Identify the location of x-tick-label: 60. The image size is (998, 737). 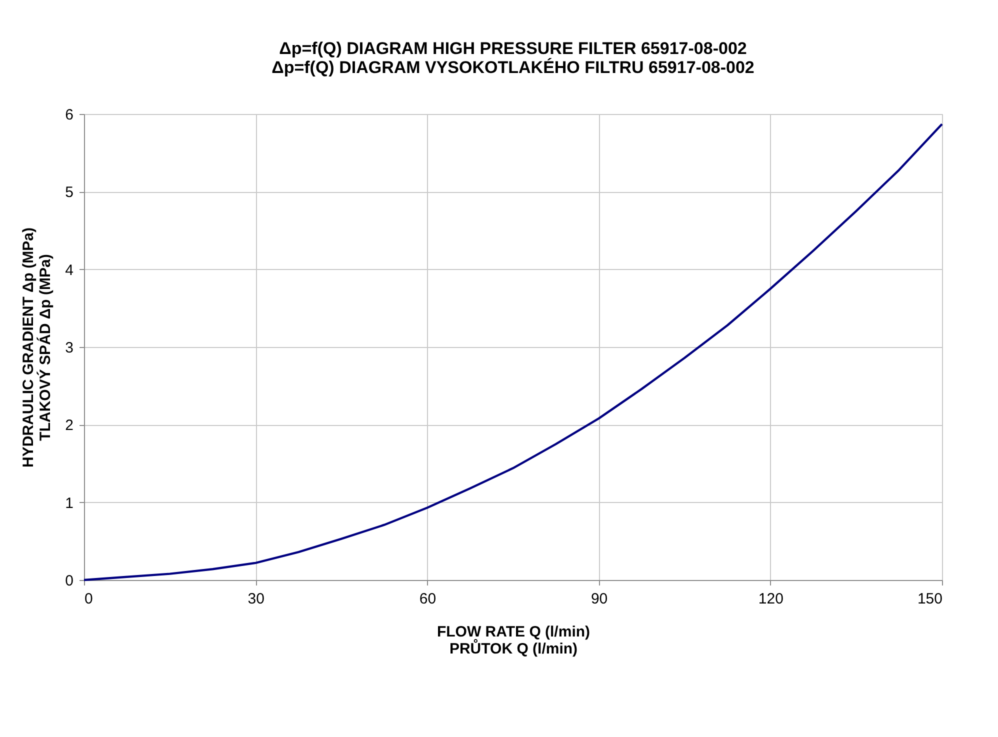
(427, 599).